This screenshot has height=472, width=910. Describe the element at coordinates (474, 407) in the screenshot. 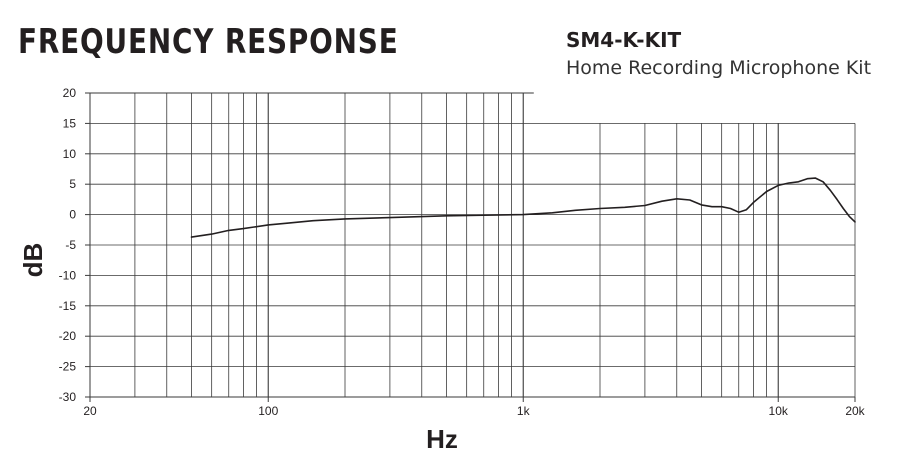

I see `x-axis-ticks: 20 100 1k 10k 20k` at that location.